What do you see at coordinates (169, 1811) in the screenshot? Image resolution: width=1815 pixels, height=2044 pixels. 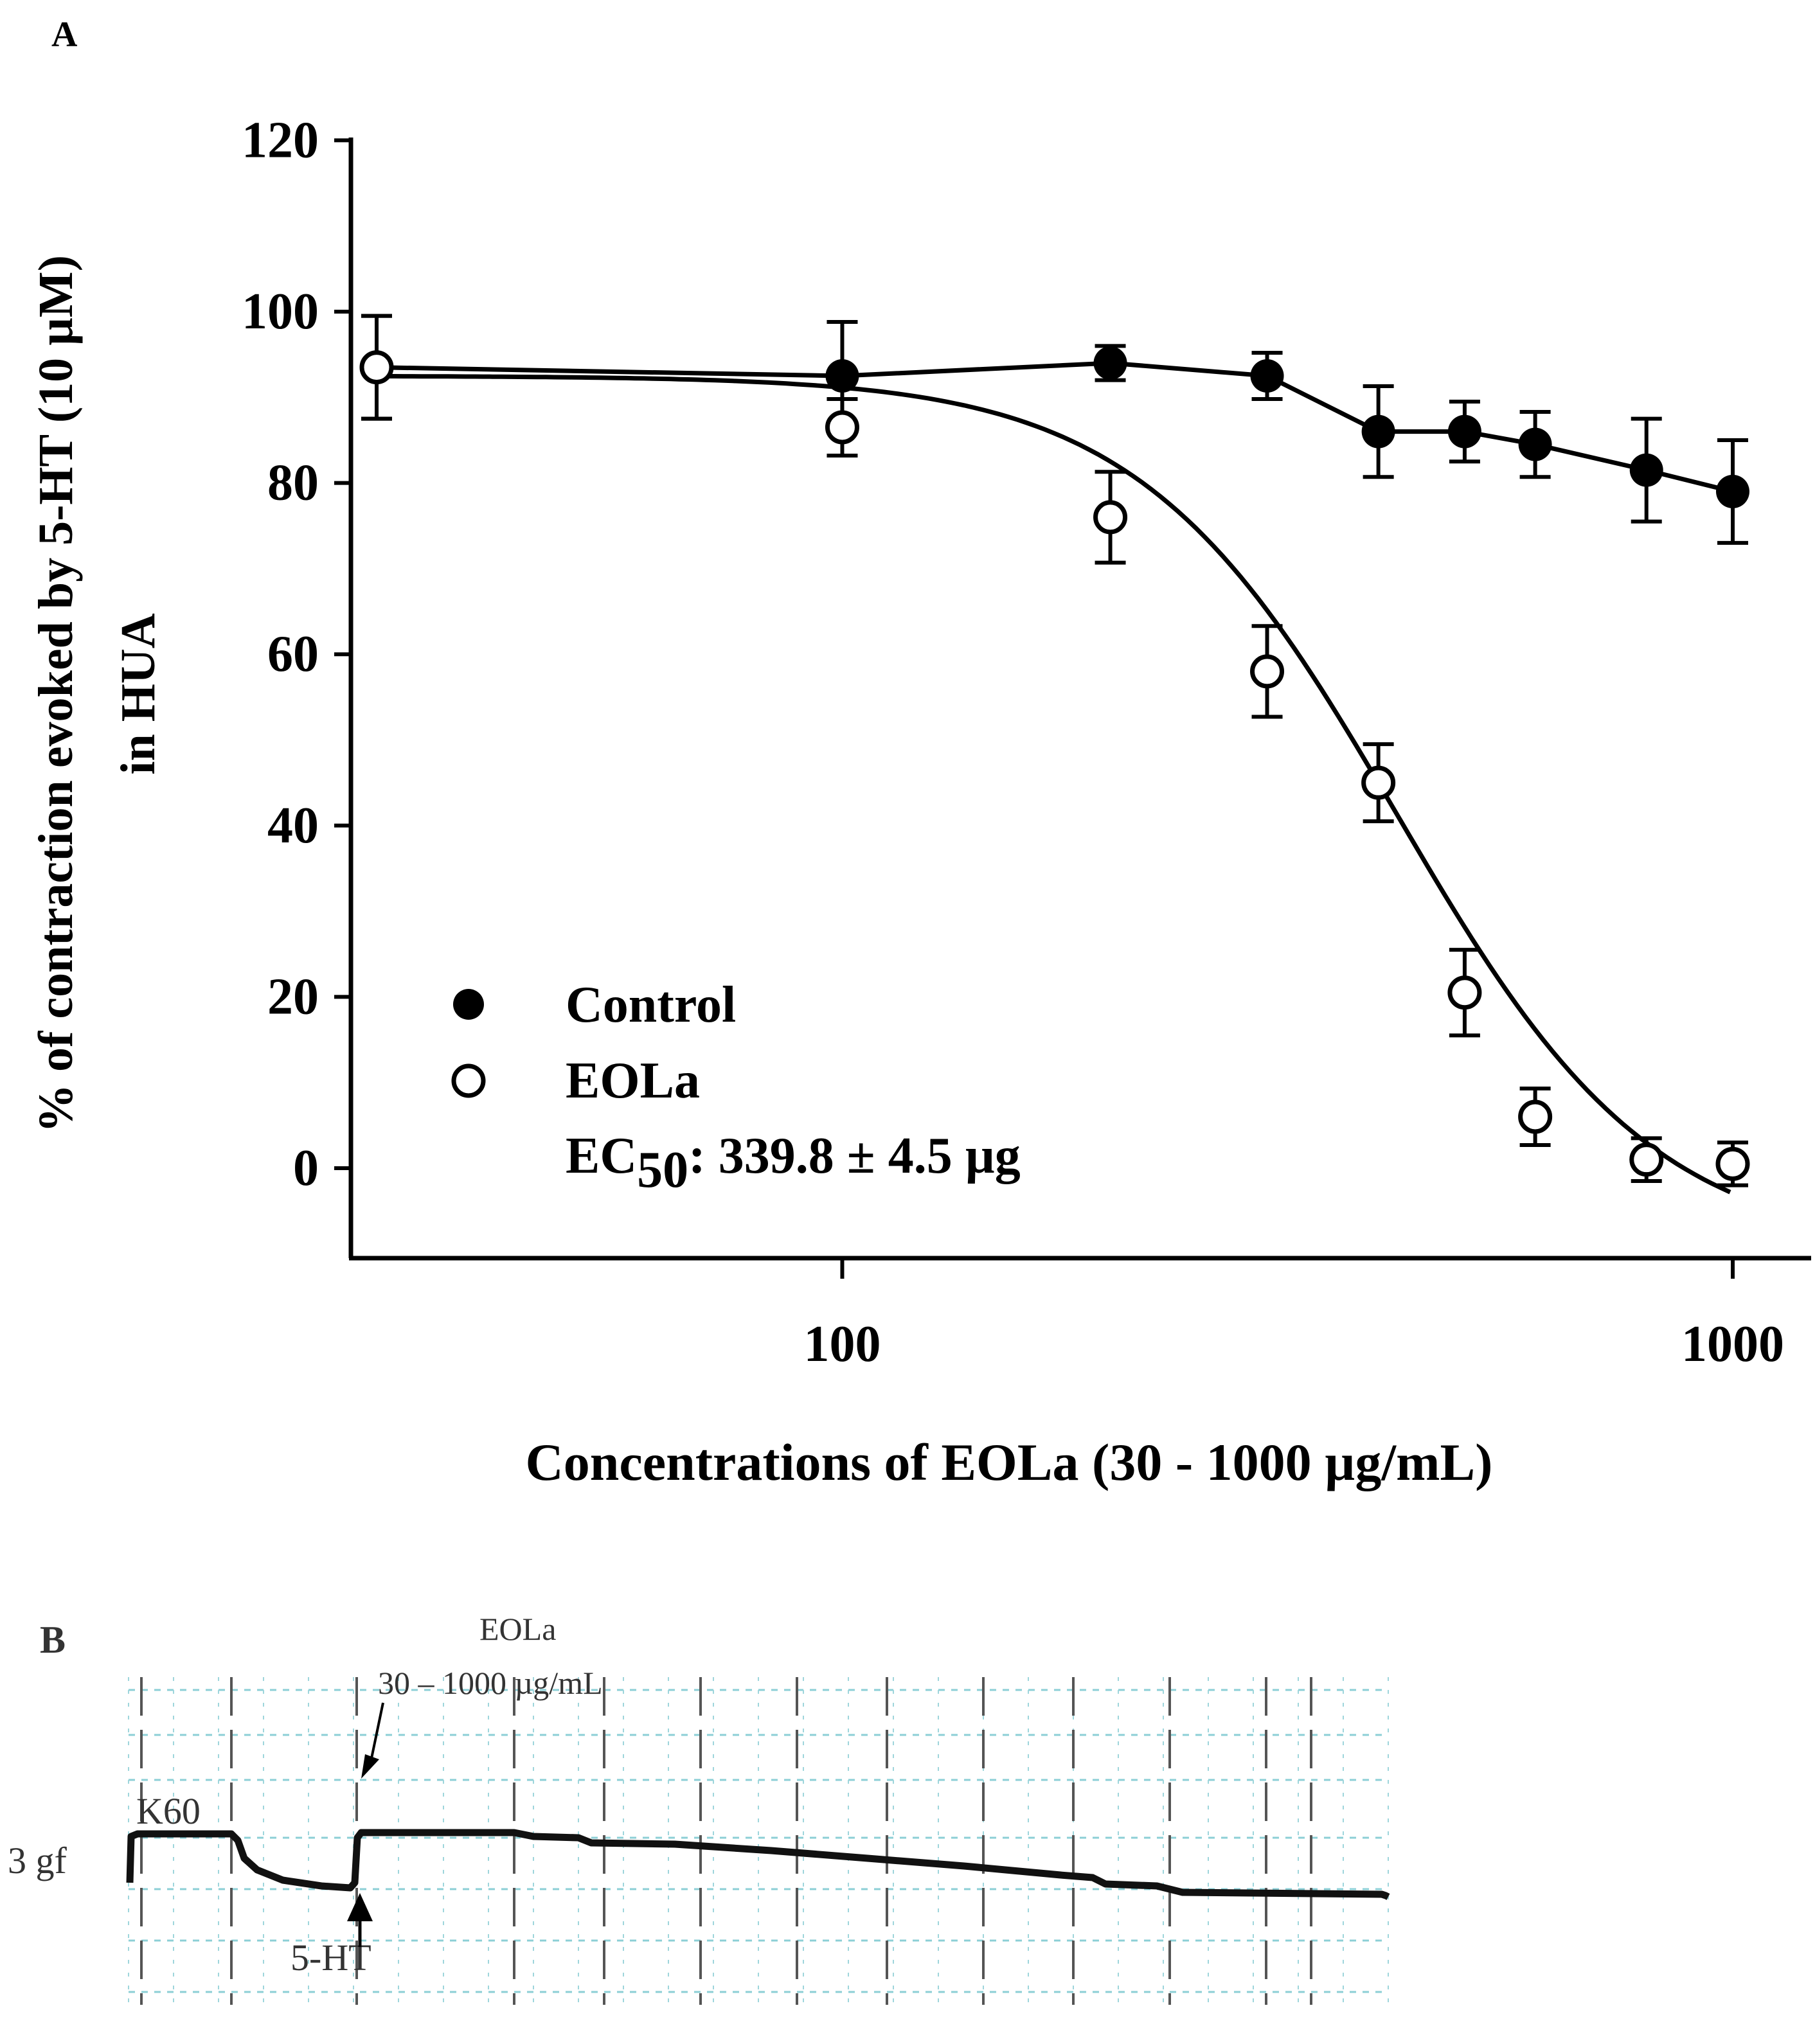 I see `k60-label: K60` at bounding box center [169, 1811].